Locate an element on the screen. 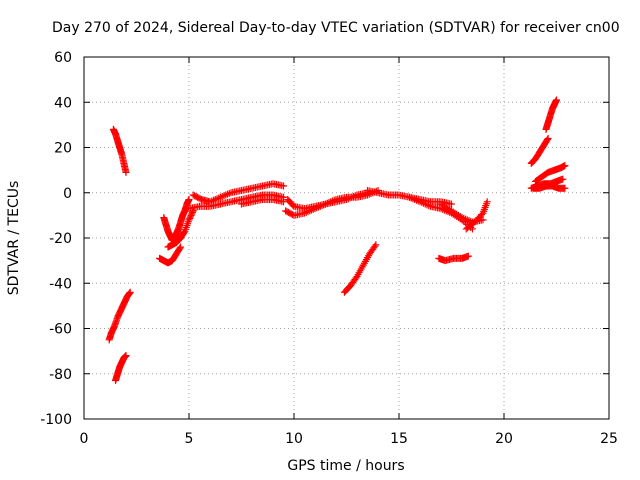 The image size is (640, 480). x-tick-label: 15 is located at coordinates (399, 439).